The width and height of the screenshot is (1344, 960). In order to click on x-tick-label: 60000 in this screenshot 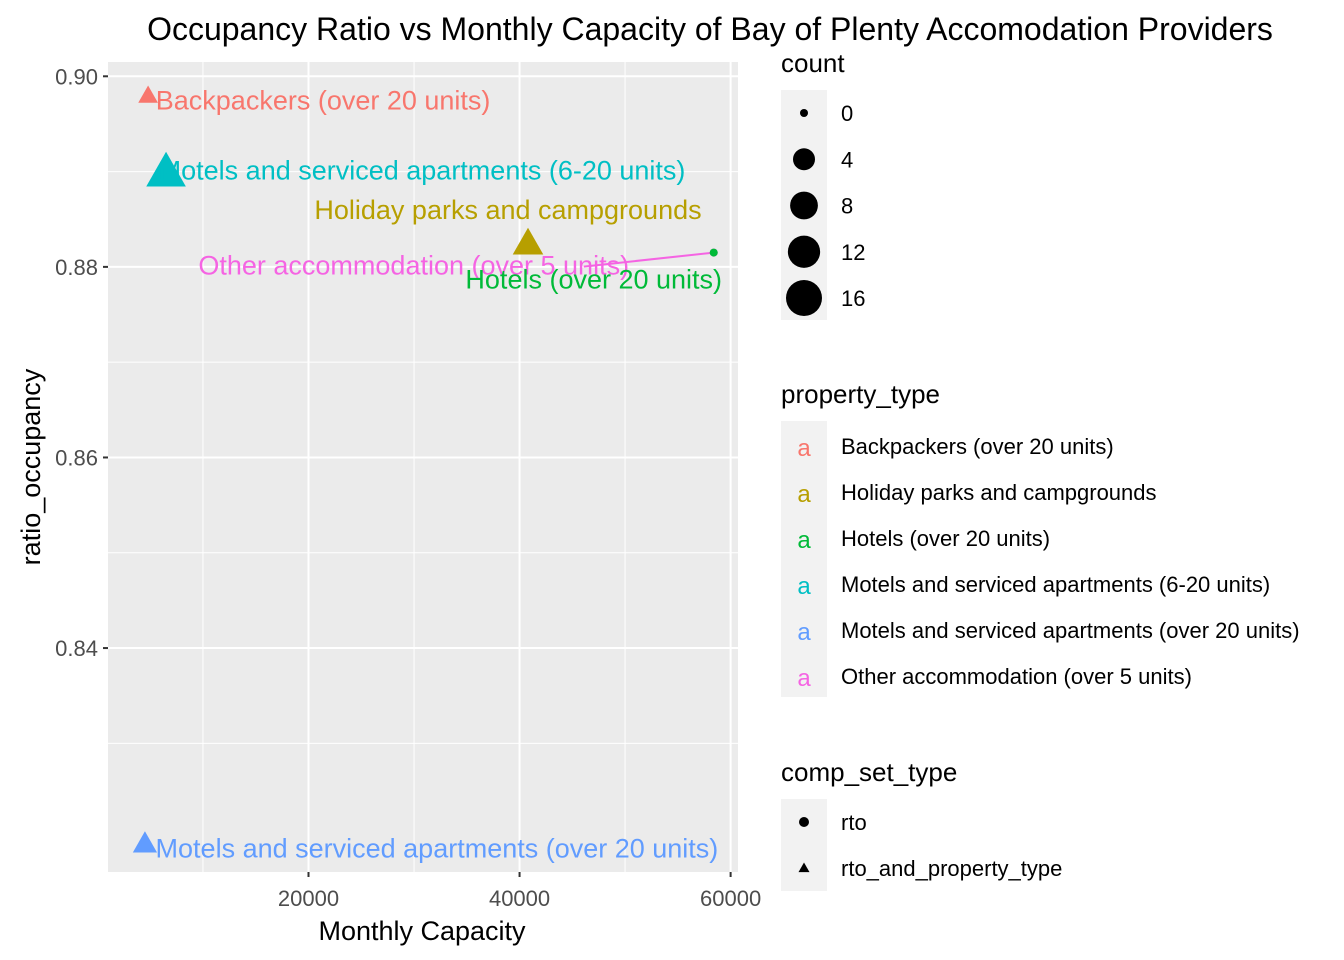, I will do `click(730, 898)`.